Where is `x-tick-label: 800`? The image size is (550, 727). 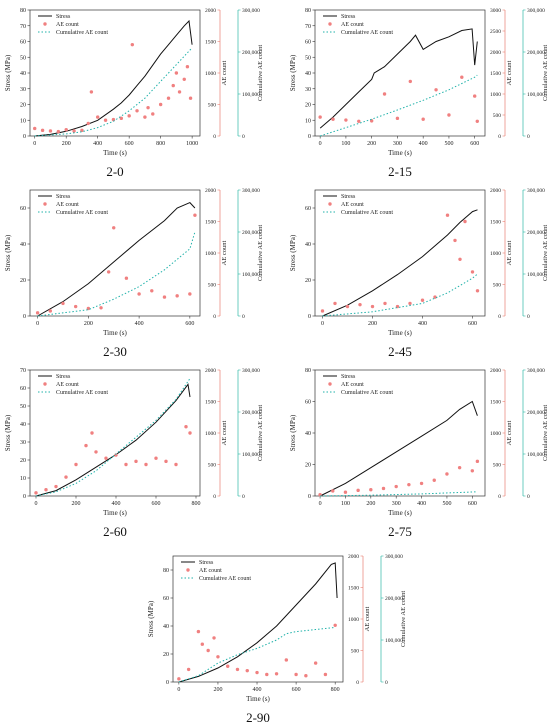
x-tick-label: 800 is located at coordinates (335, 690).